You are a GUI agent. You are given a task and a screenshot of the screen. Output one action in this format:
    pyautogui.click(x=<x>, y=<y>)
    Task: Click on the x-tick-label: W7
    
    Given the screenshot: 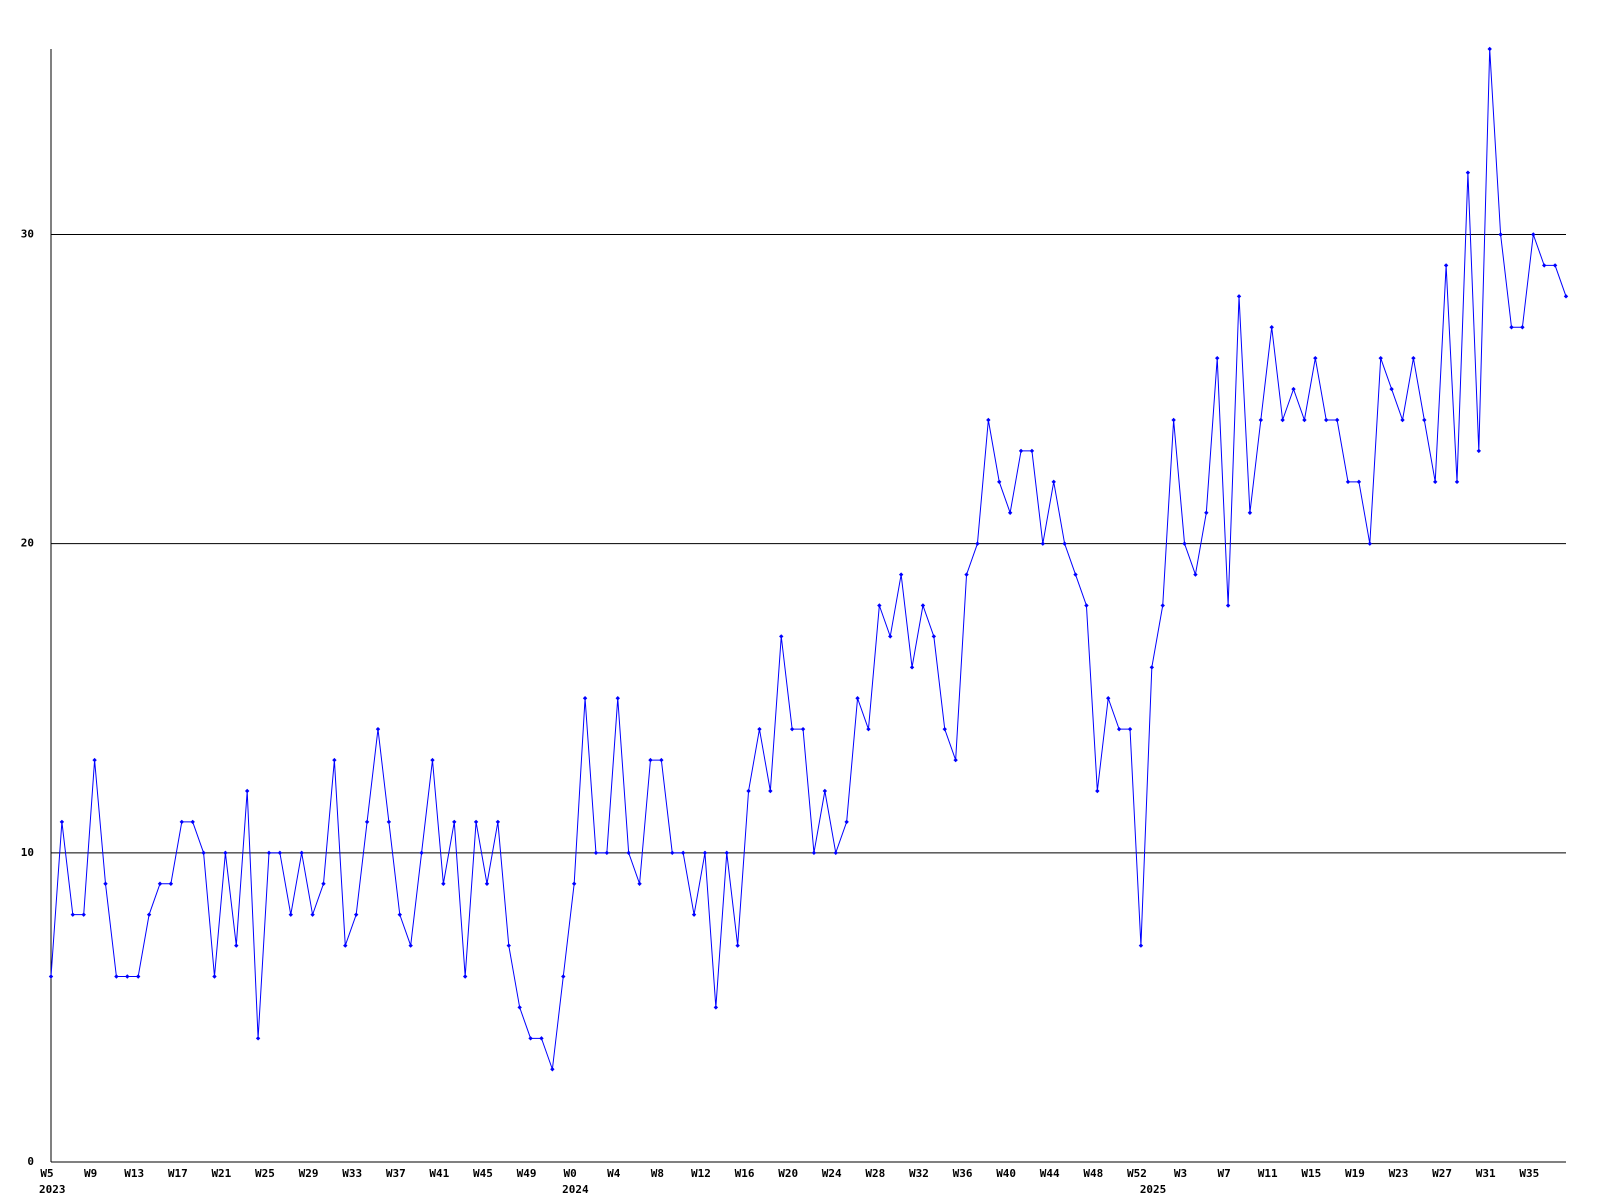 What is the action you would take?
    pyautogui.click(x=1223, y=1173)
    